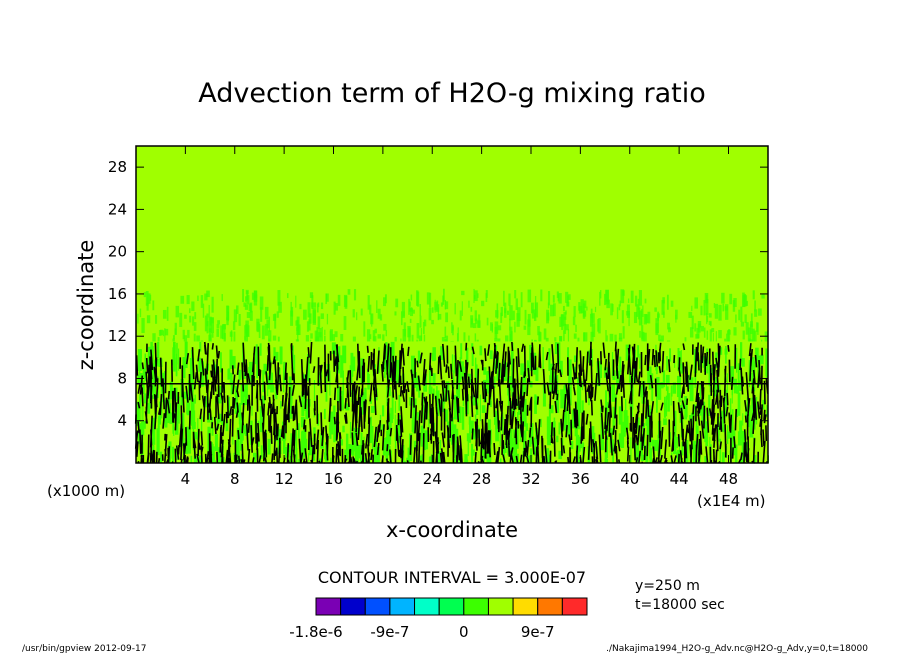  I want to click on x-axis-label: x-coordinate, so click(452, 530).